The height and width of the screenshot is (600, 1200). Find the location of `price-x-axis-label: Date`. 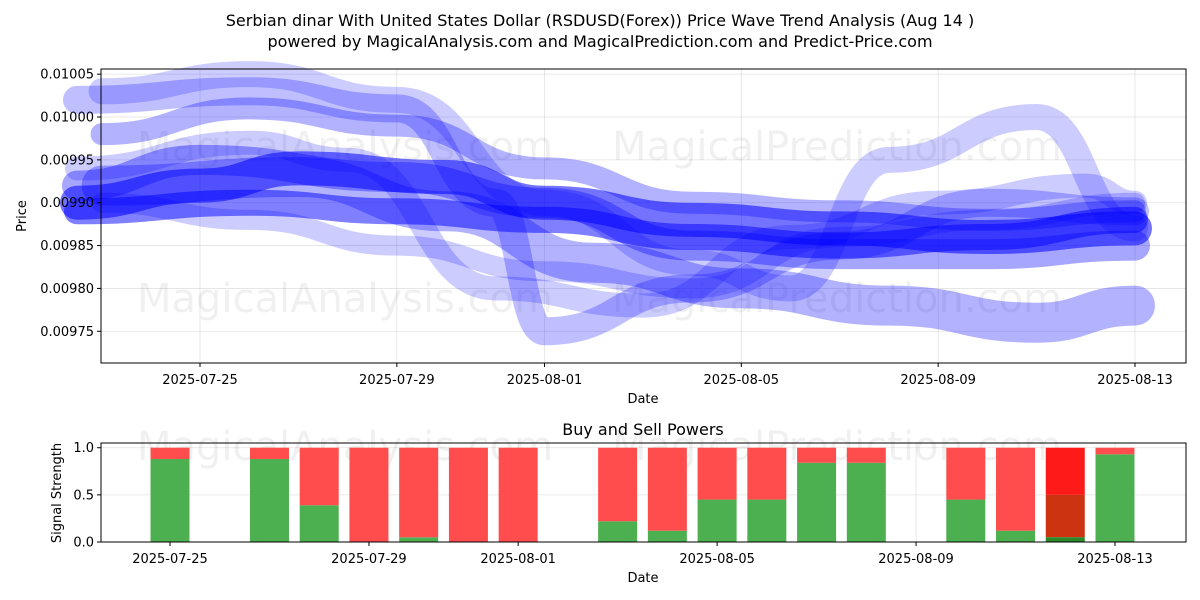

price-x-axis-label: Date is located at coordinates (642, 399).